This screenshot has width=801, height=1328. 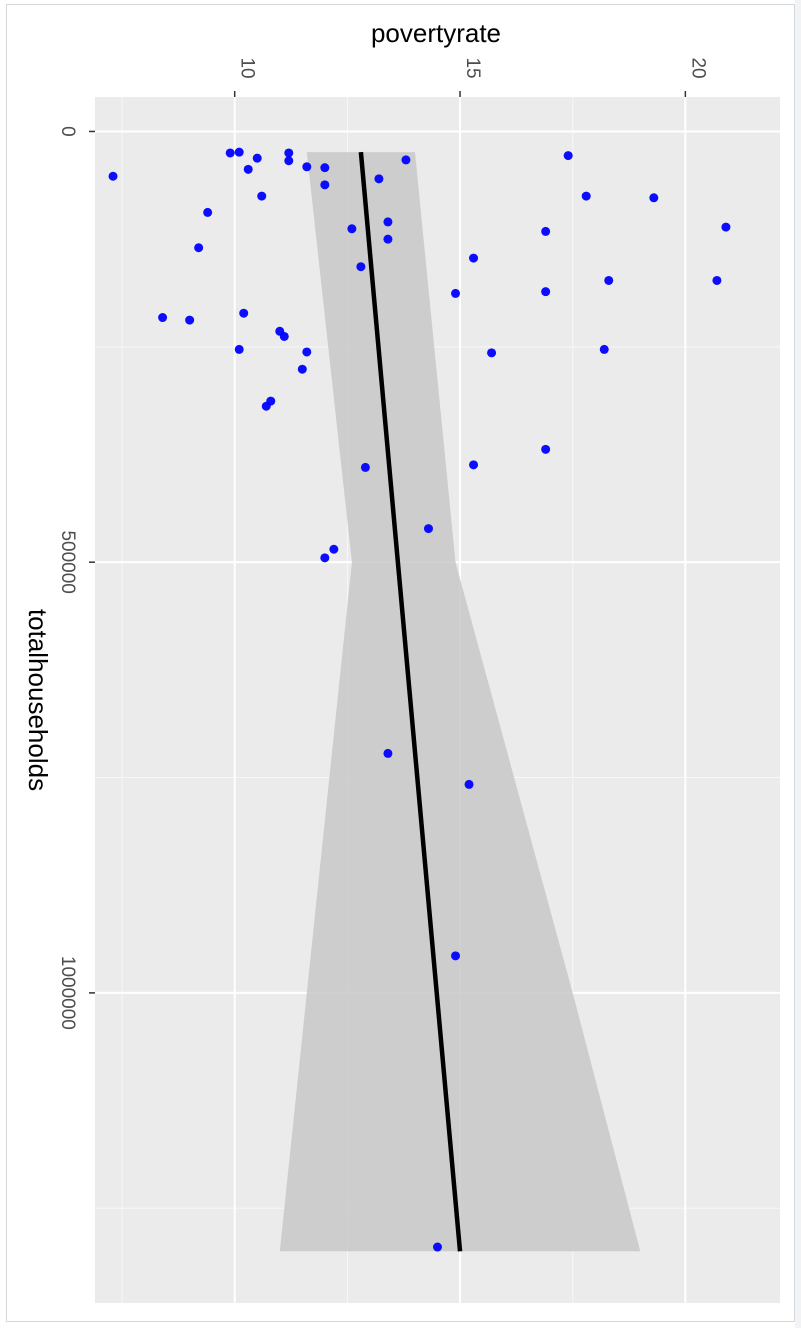 I want to click on y-tick-label: 20, so click(x=697, y=67).